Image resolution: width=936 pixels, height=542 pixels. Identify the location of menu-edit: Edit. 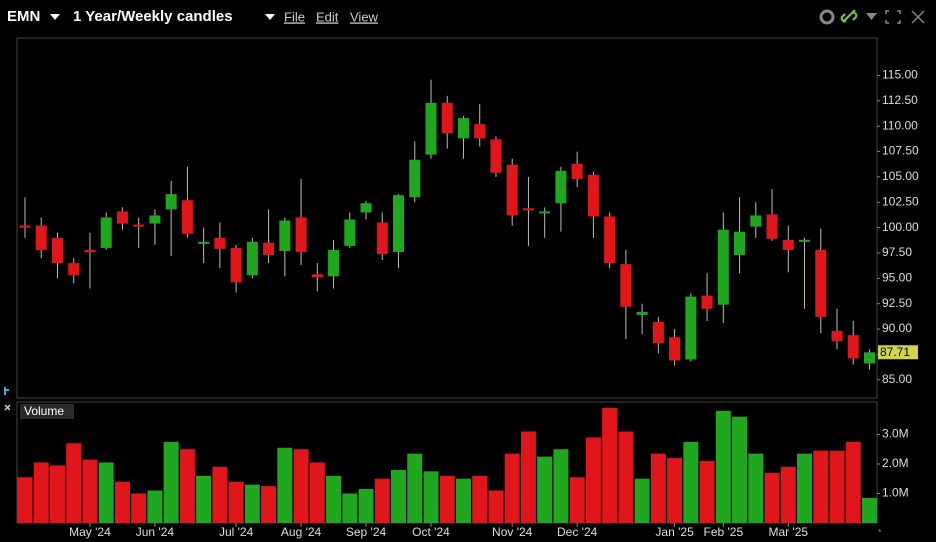
(327, 16).